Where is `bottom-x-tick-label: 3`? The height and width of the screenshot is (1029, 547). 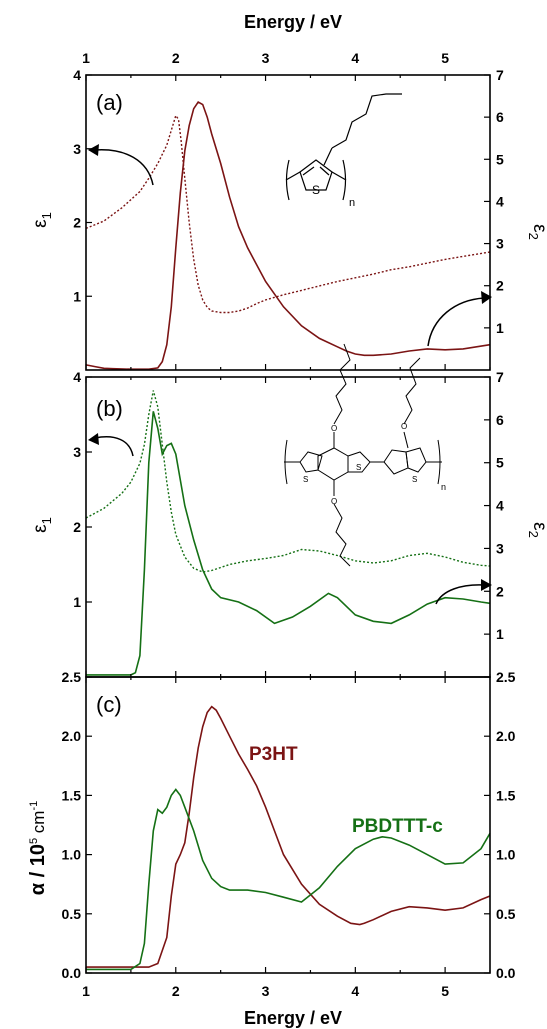
bottom-x-tick-label: 3 is located at coordinates (266, 991).